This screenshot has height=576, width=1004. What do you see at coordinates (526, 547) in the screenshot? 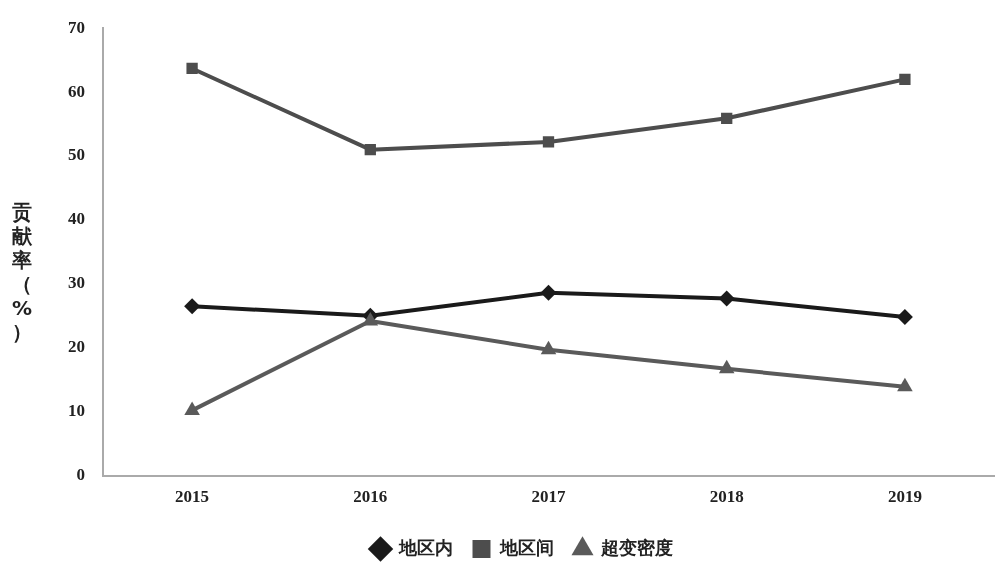
I see `legend-label: 地区间` at bounding box center [526, 547].